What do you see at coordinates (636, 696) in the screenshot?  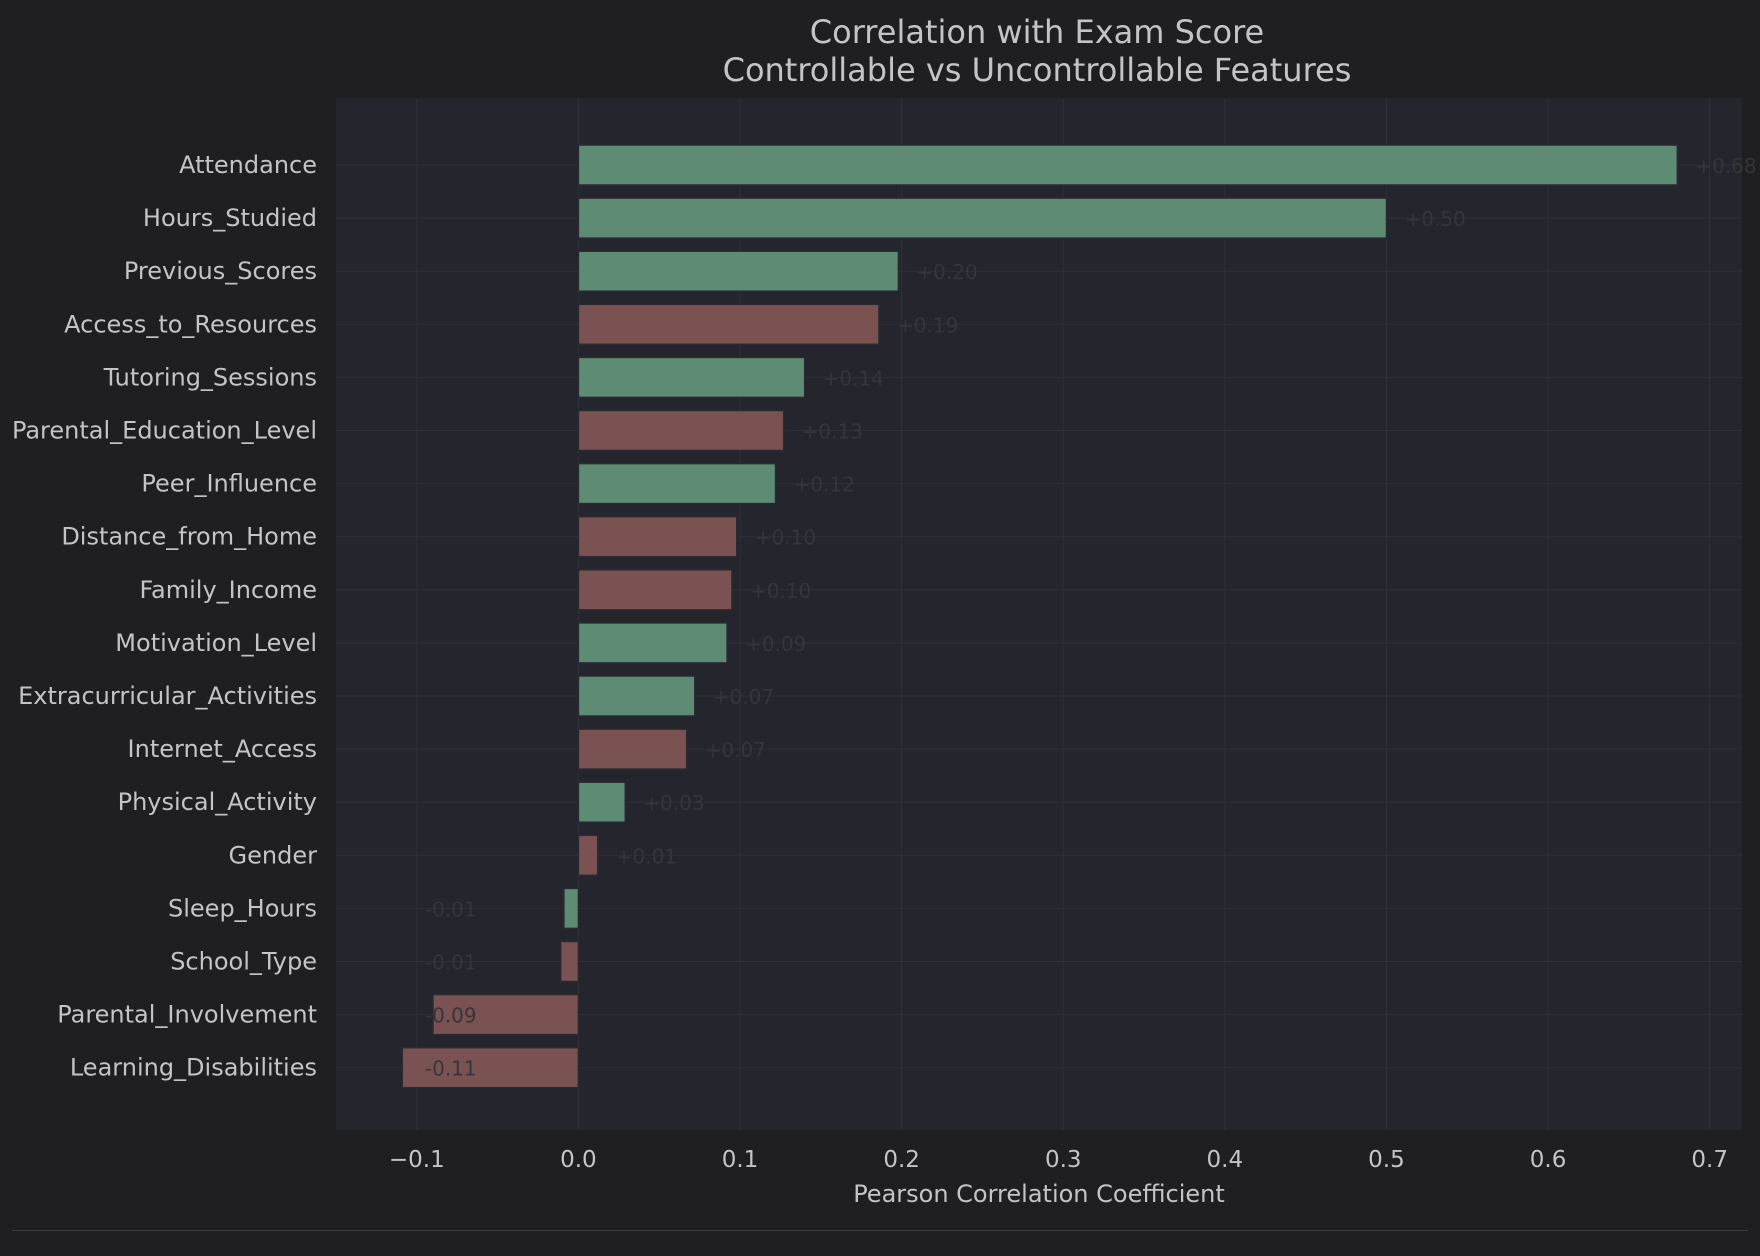 I see `bar-extracurricular-activities` at bounding box center [636, 696].